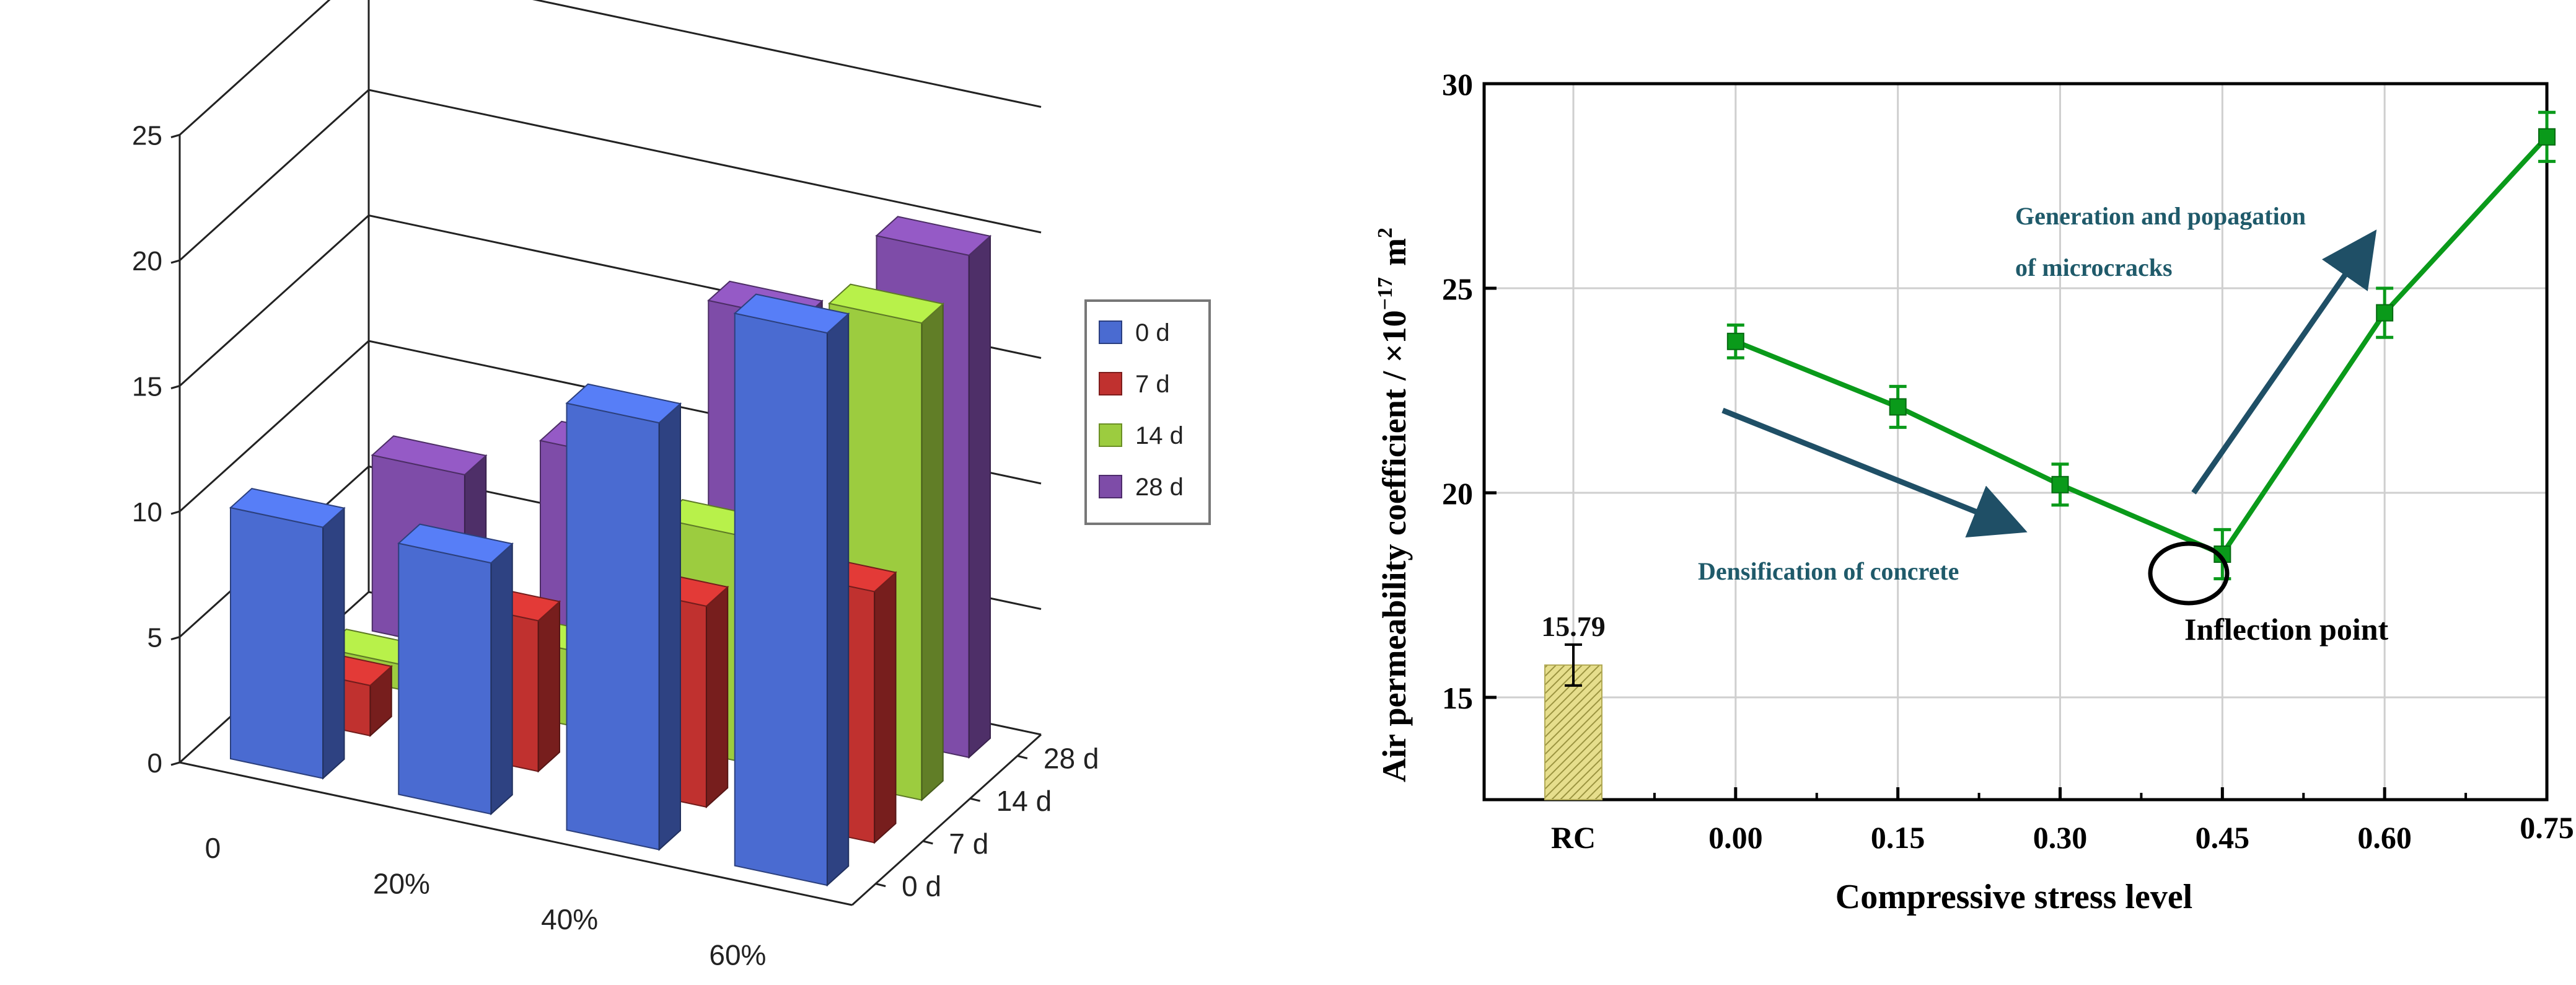 This screenshot has width=2576, height=985. I want to click on series-markers, so click(2141, 345).